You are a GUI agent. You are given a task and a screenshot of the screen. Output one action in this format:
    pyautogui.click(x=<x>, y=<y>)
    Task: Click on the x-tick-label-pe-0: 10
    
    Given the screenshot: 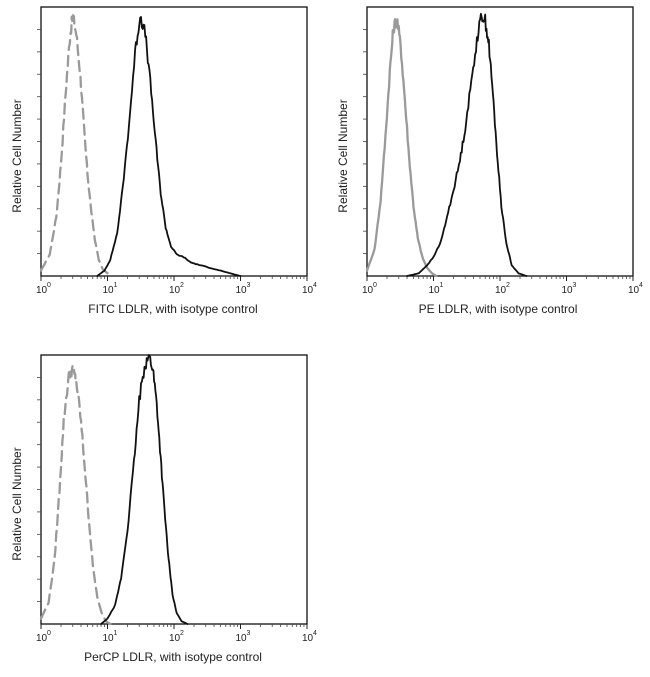 What is the action you would take?
    pyautogui.click(x=368, y=290)
    